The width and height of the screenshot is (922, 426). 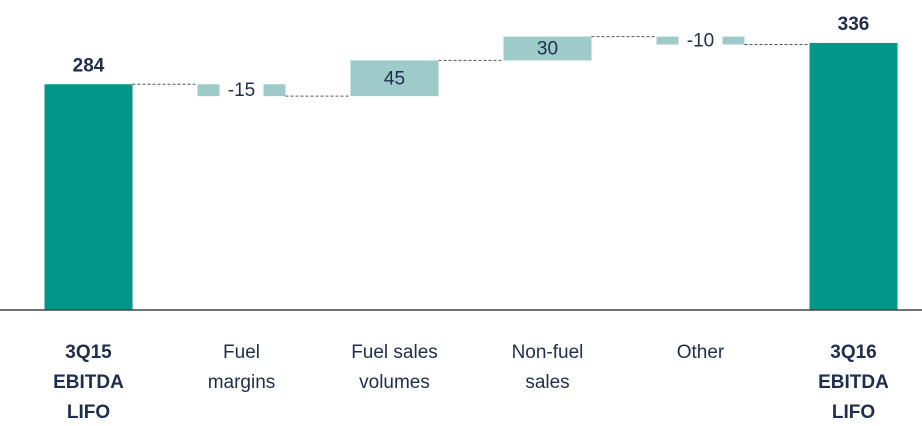 What do you see at coordinates (853, 352) in the screenshot?
I see `category-label: 3Q16` at bounding box center [853, 352].